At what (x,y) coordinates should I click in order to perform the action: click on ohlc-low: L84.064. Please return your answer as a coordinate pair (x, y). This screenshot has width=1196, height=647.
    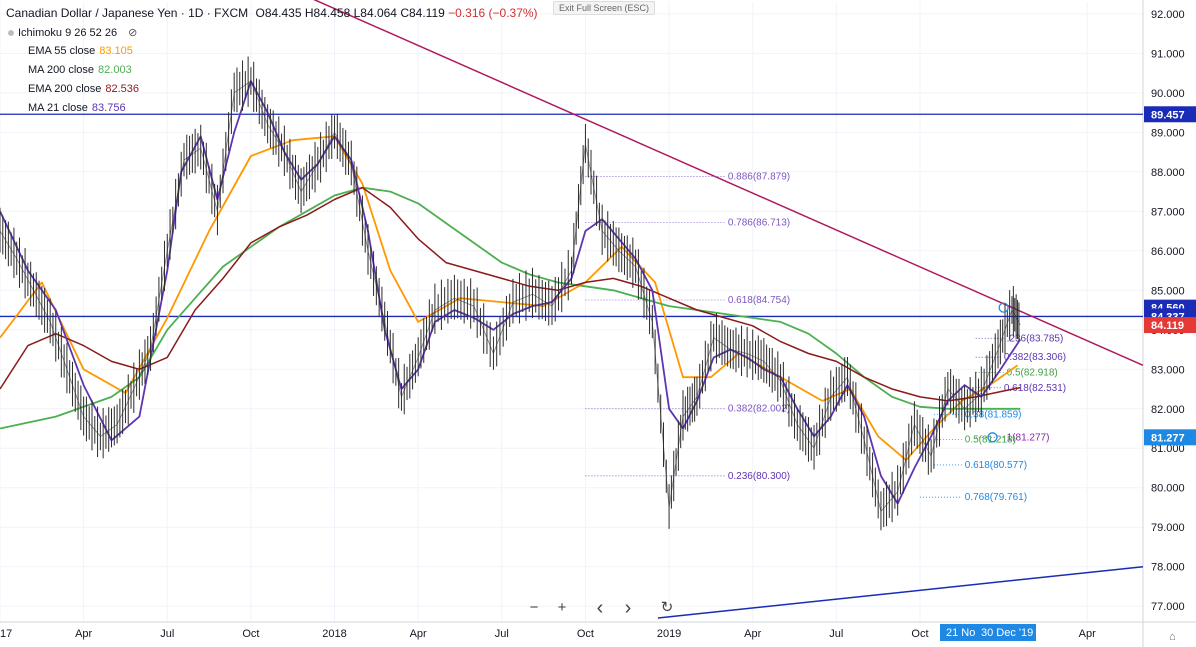
    Looking at the image, I should click on (375, 13).